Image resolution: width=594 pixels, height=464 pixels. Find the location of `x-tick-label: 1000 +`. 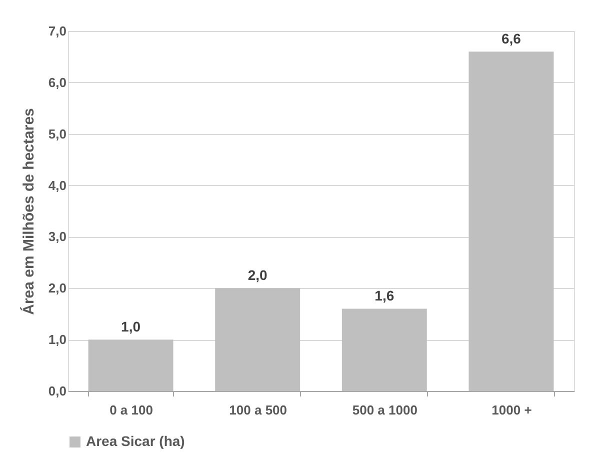

x-tick-label: 1000 + is located at coordinates (512, 410).